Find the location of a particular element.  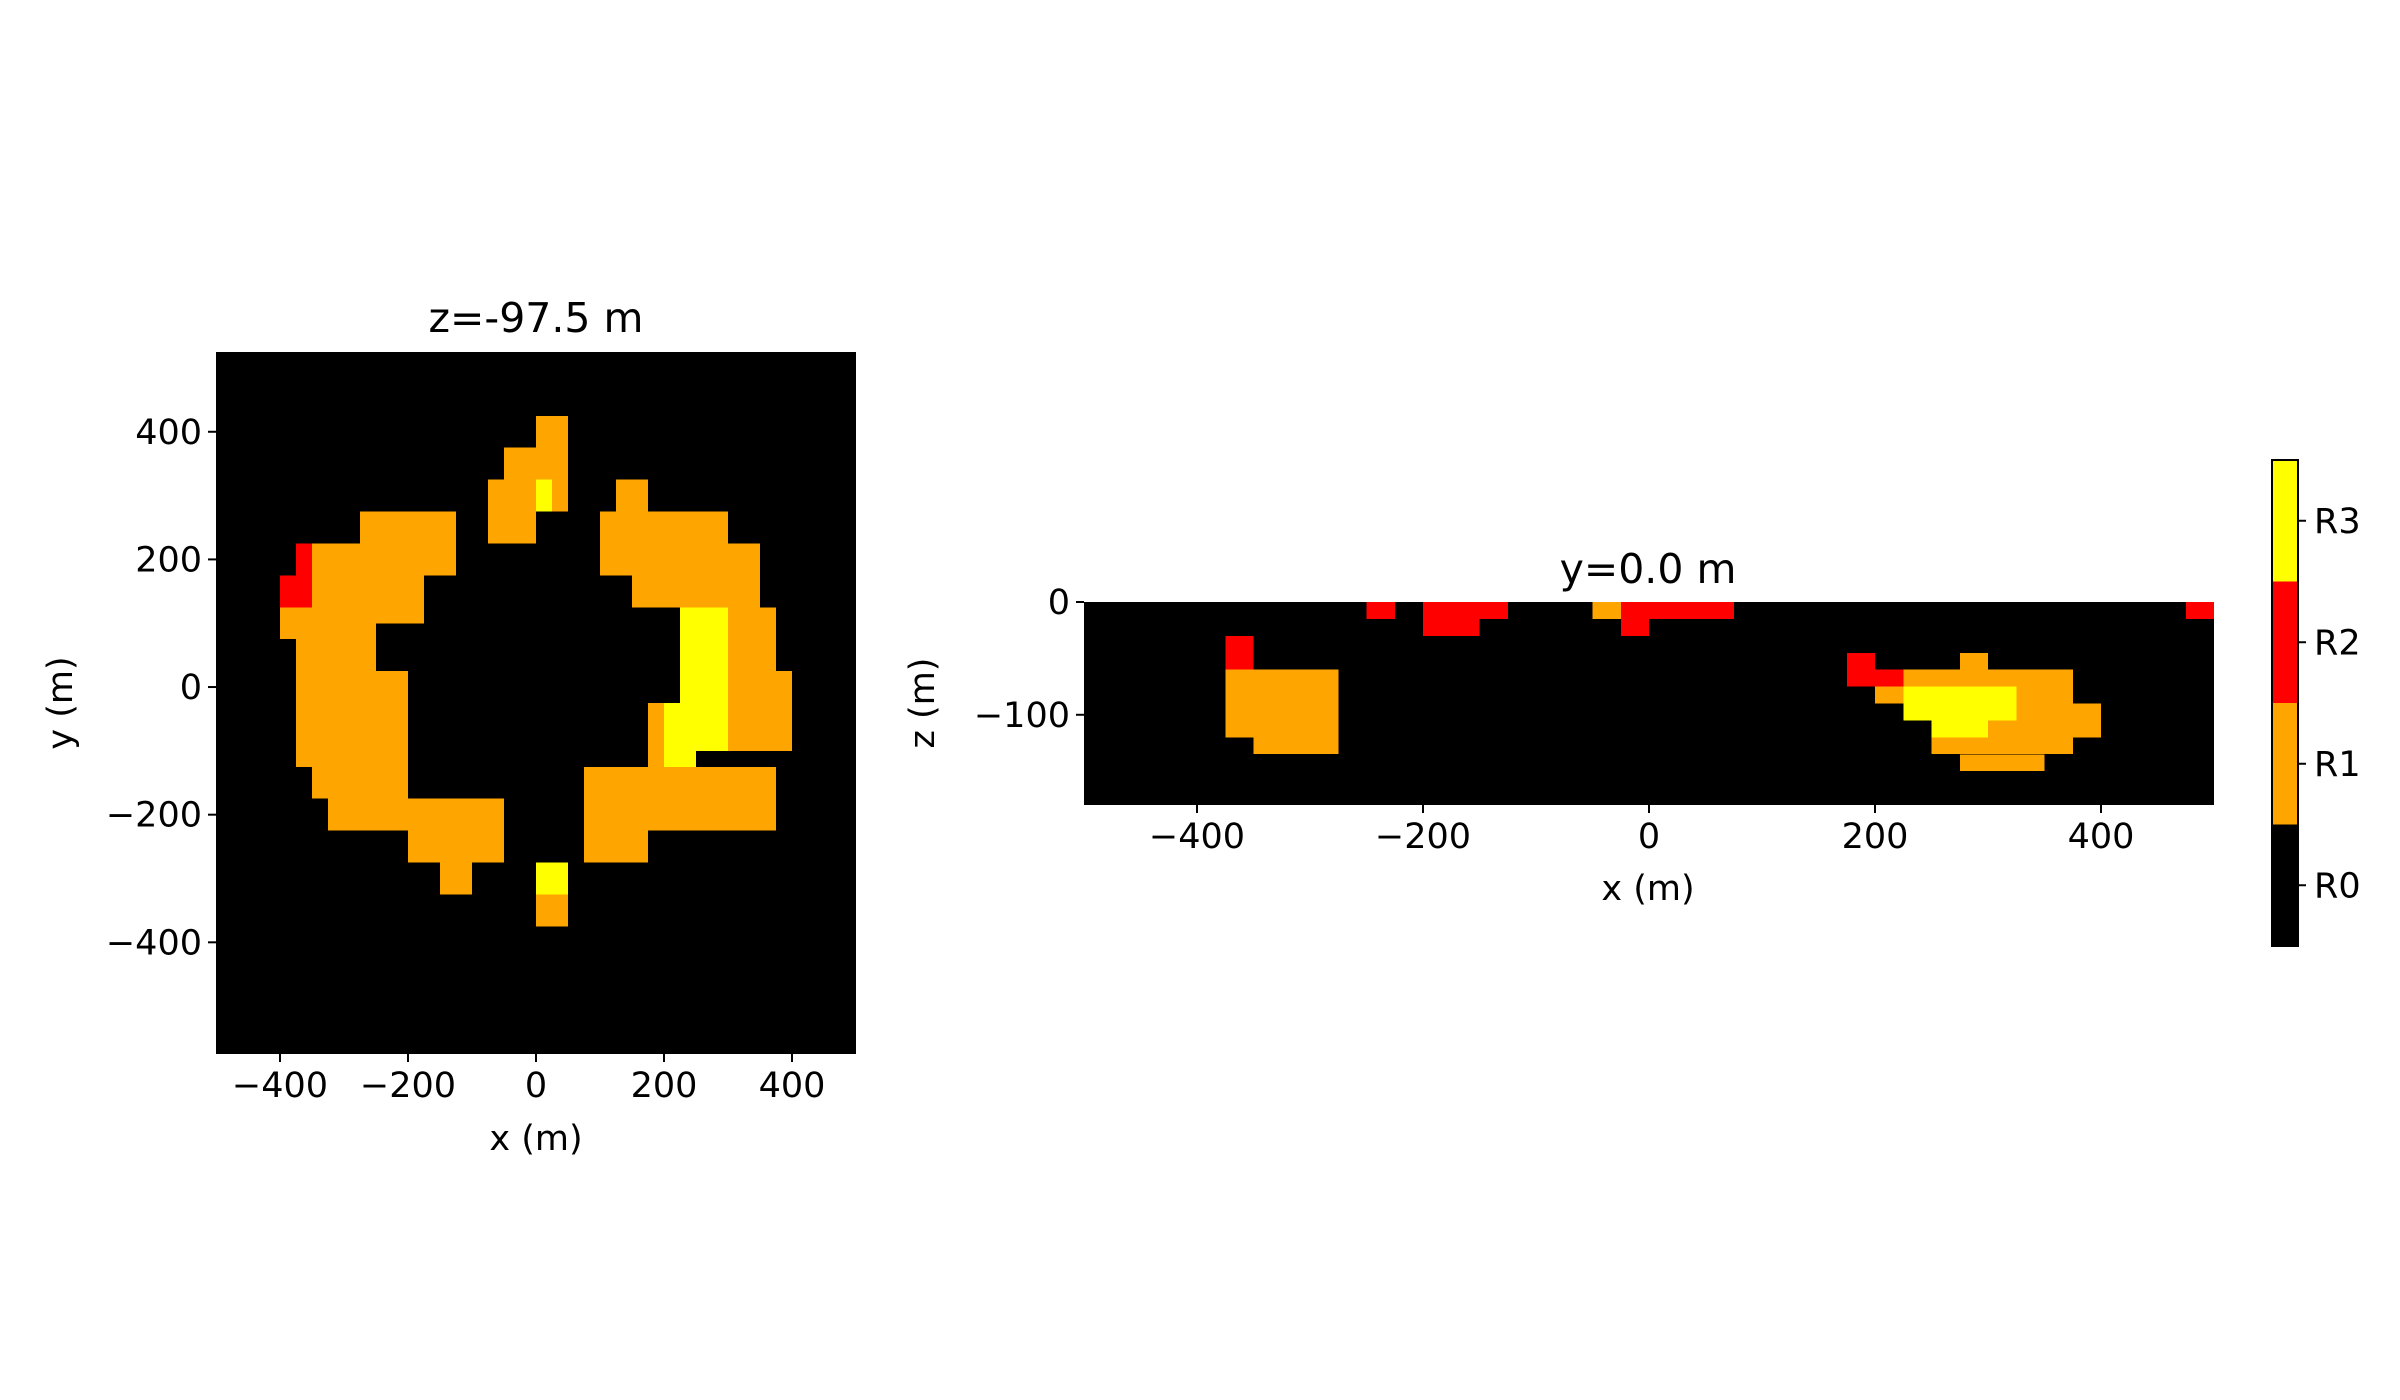

left-heatmap-cells is located at coordinates (536, 671).